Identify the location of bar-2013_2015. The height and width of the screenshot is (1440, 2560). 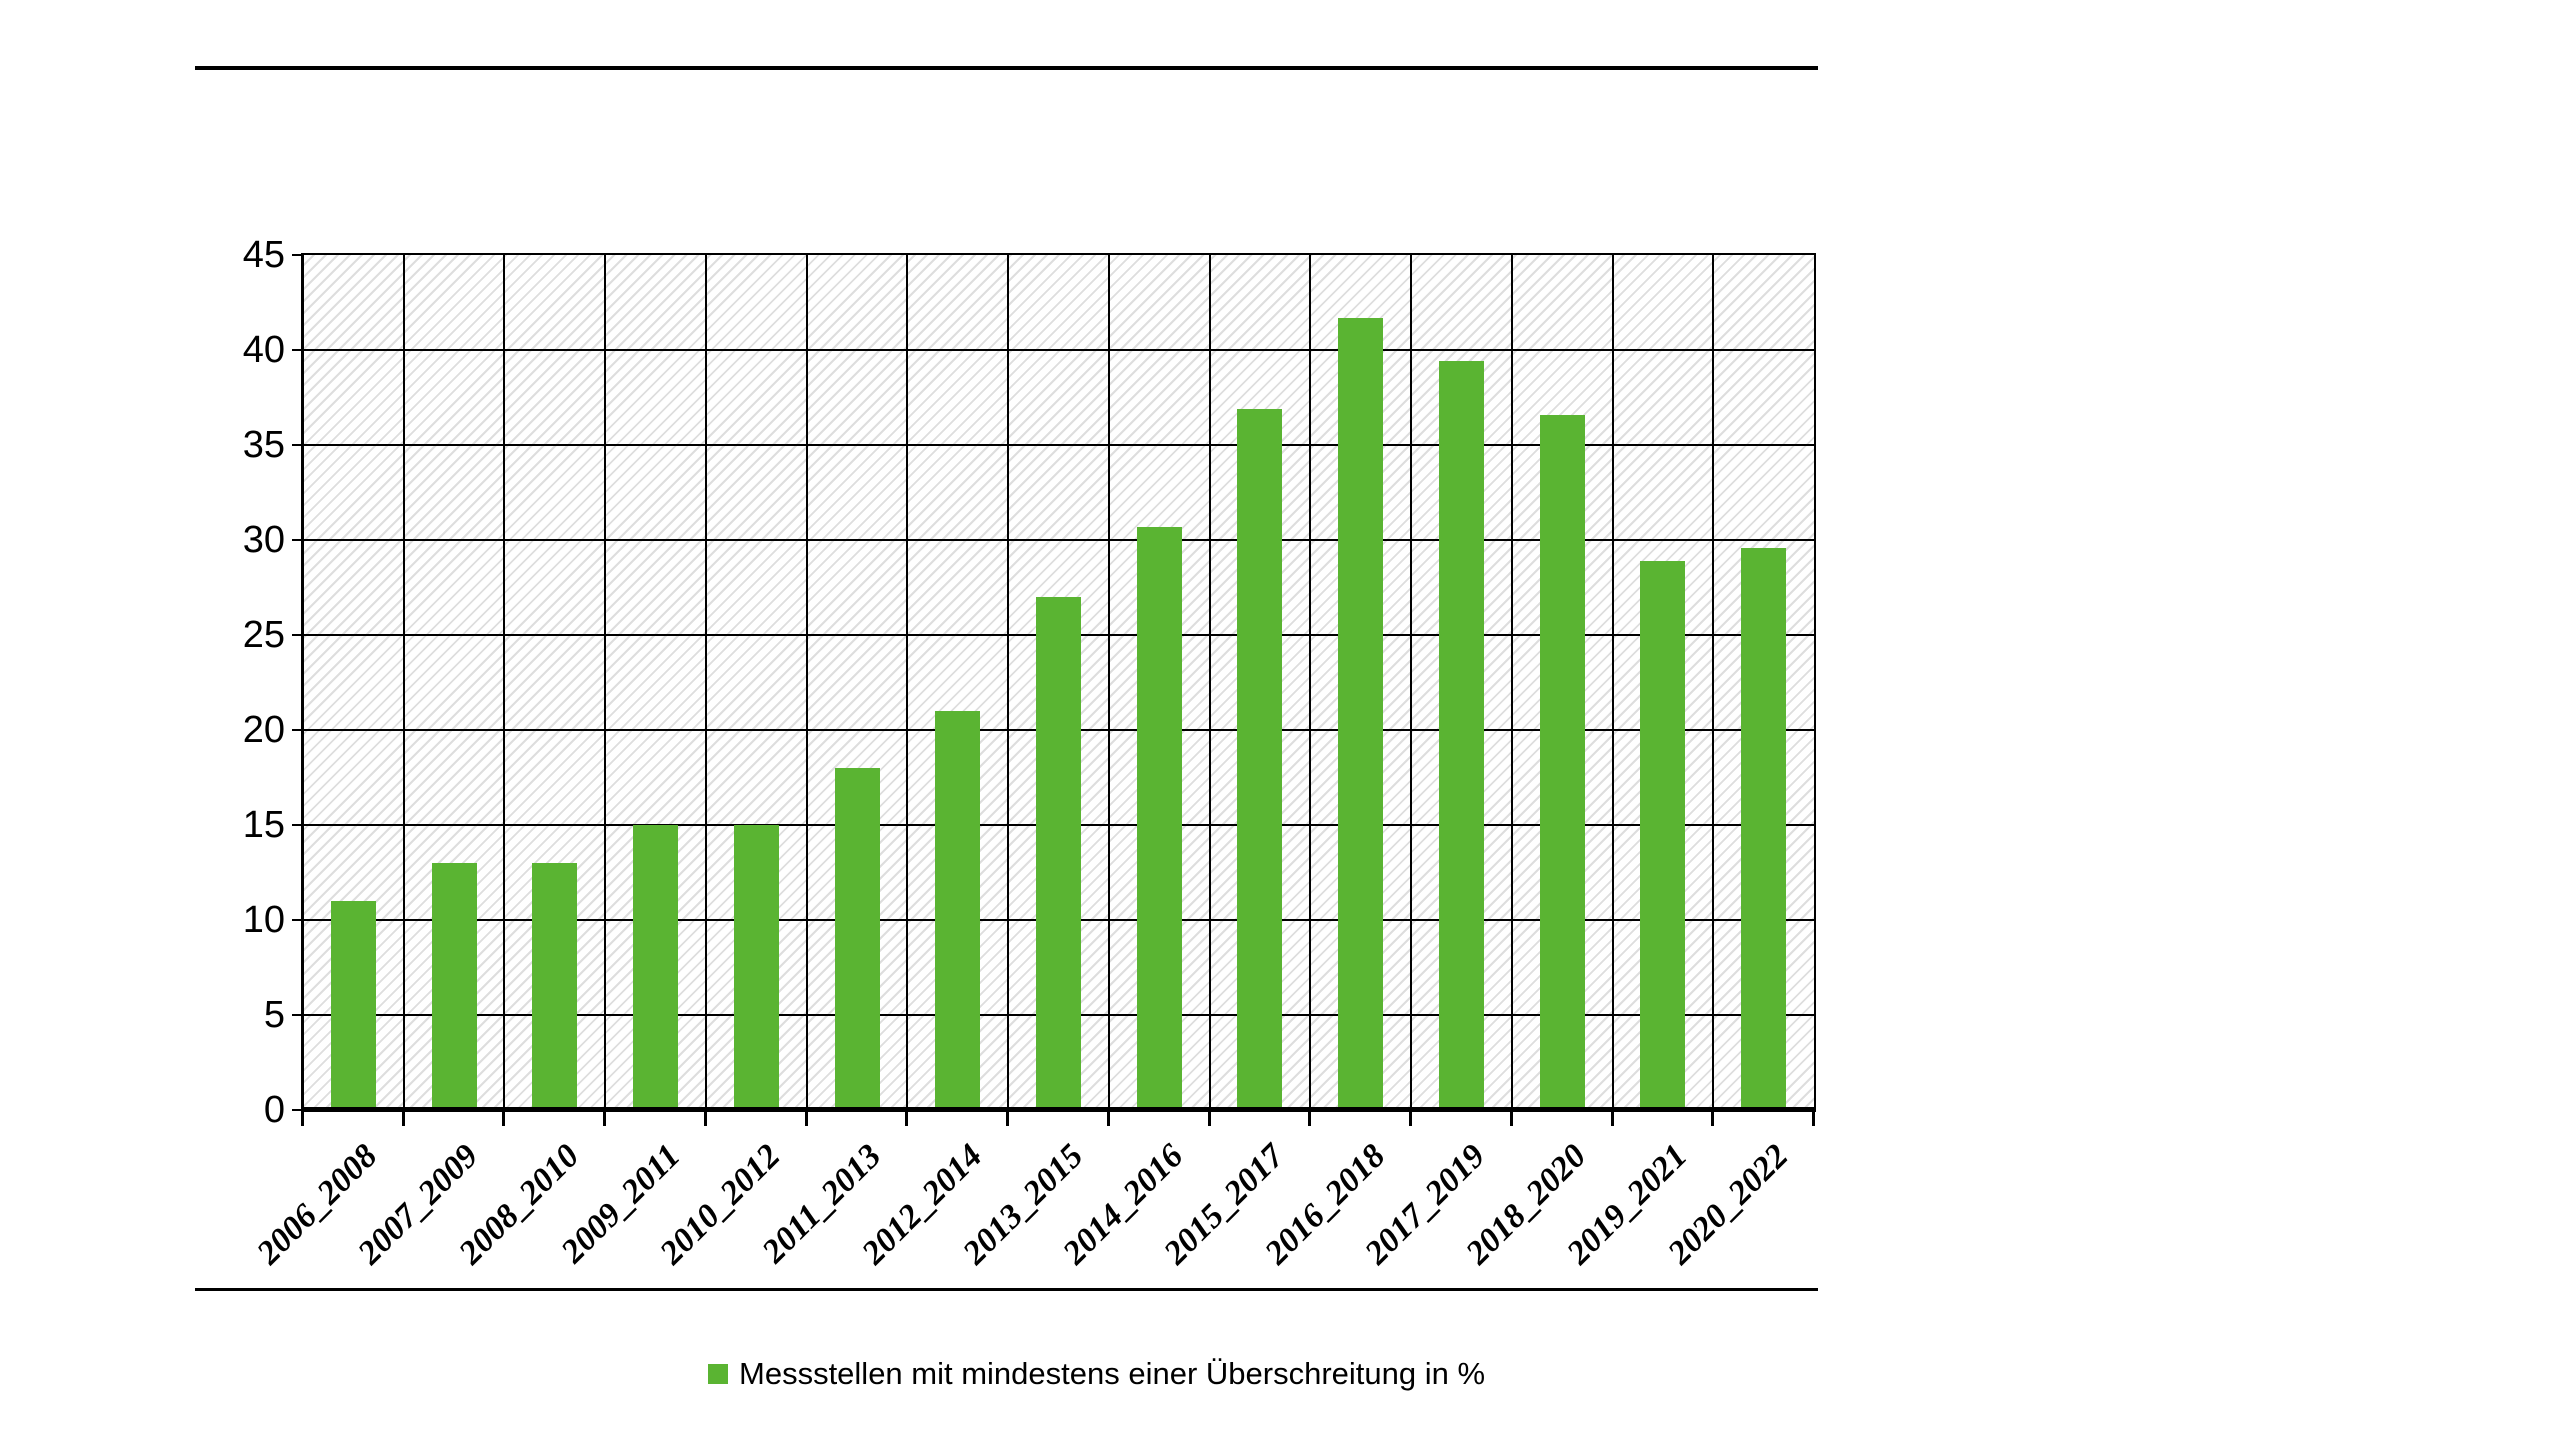
(1058, 853).